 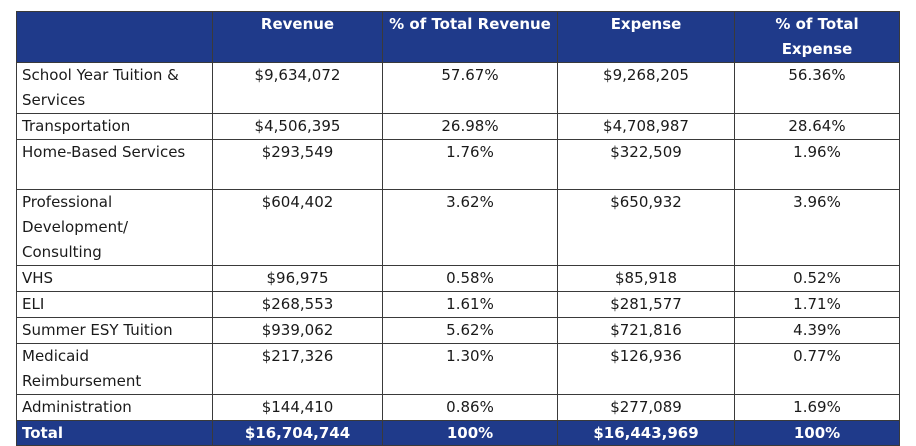 I want to click on cell-expense-pct: 0.77%, so click(x=817, y=369).